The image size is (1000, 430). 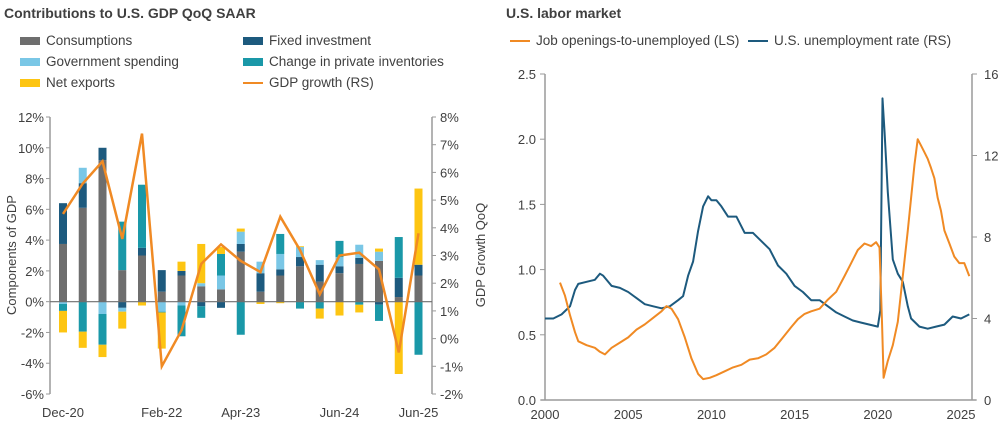 I want to click on y2-tick-label: 1%, so click(x=449, y=311).